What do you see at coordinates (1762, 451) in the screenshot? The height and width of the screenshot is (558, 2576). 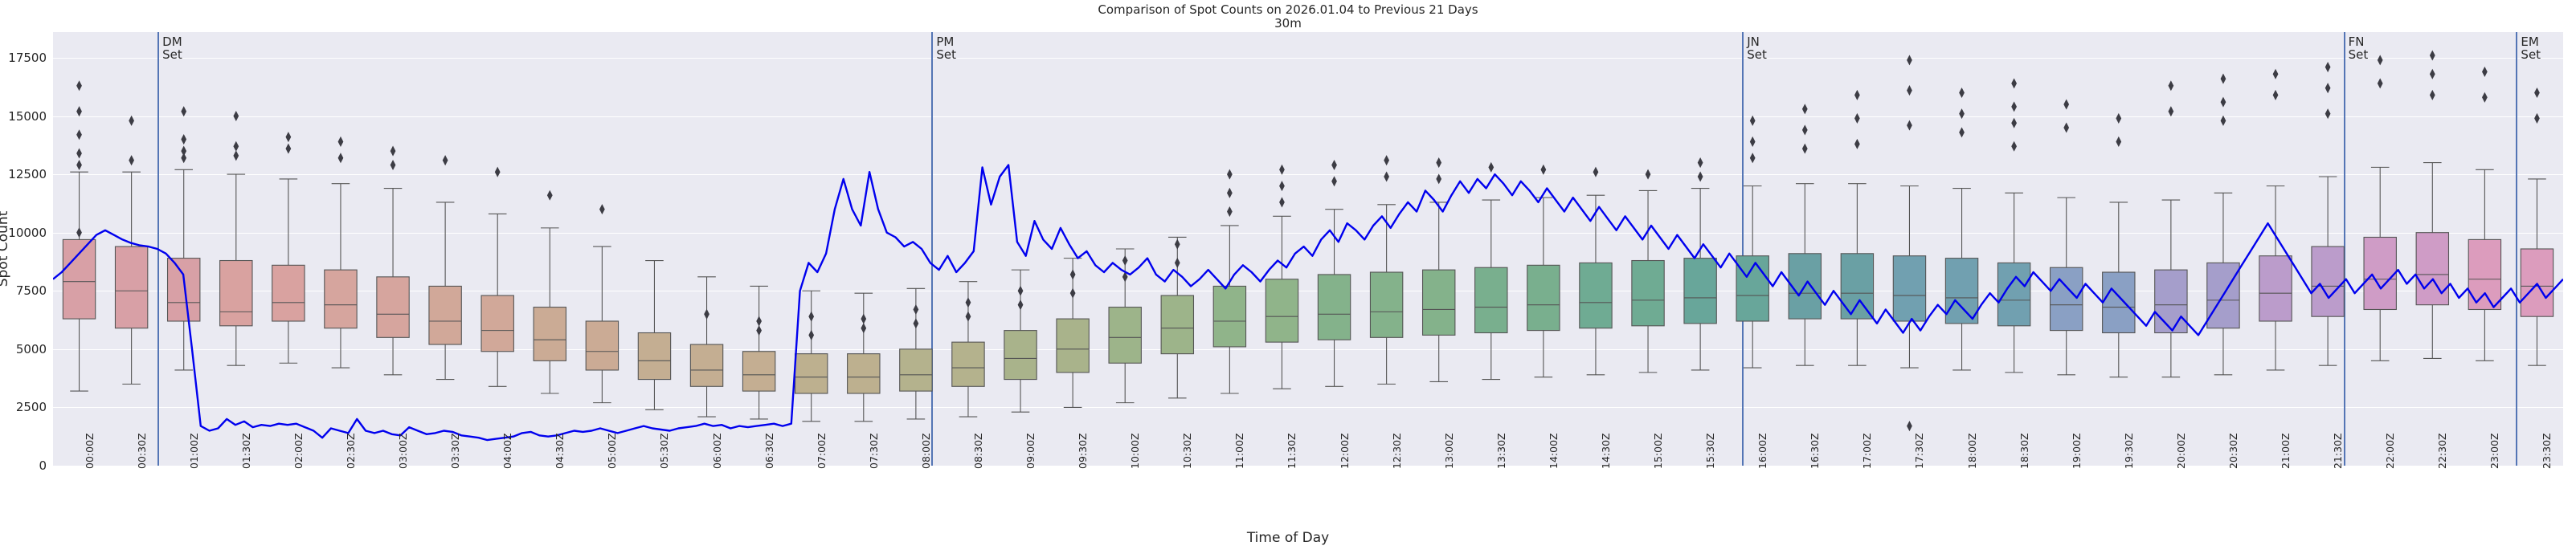 I see `x-tick-label: 16:00Z` at bounding box center [1762, 451].